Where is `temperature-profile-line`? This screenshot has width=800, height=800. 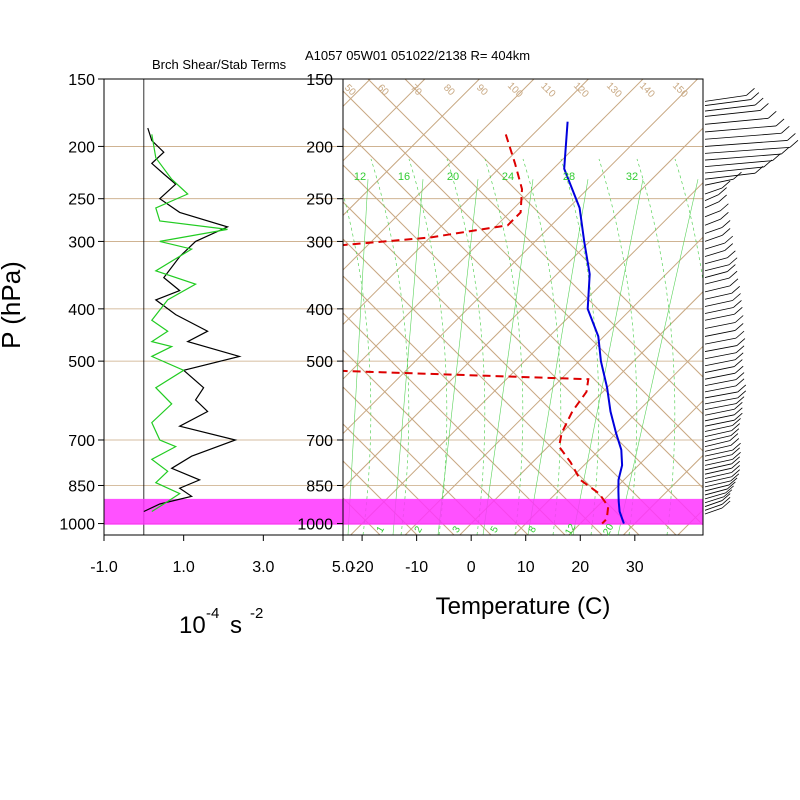 temperature-profile-line is located at coordinates (594, 322).